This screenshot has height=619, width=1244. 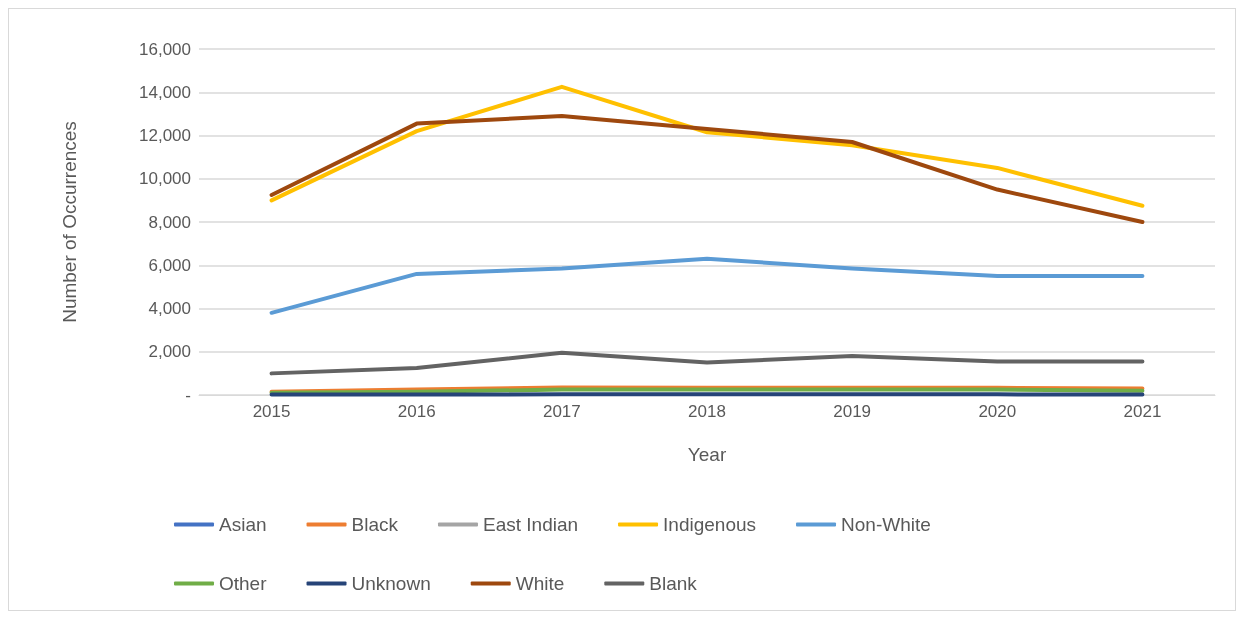 I want to click on legend-label: Indigenous, so click(x=710, y=524).